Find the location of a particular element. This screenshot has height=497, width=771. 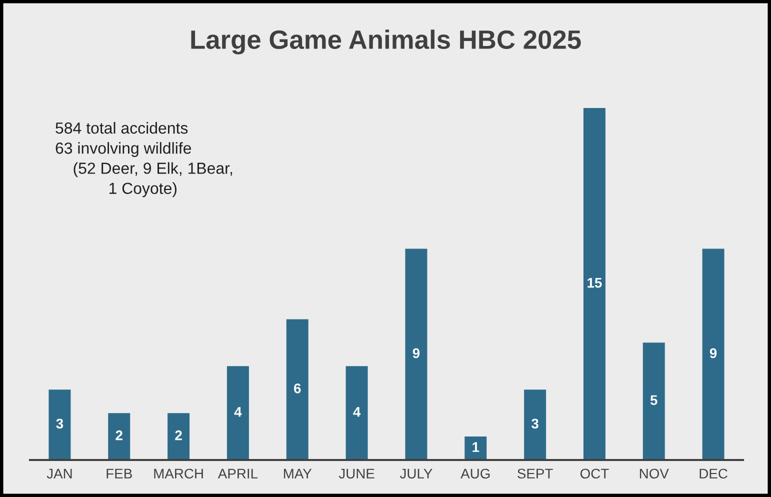

chart-title: Large Game Animals HBC 2025 is located at coordinates (386, 42).